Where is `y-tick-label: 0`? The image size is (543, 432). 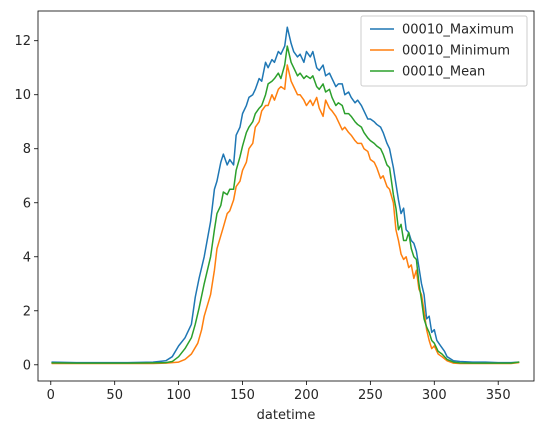 y-tick-label: 0 is located at coordinates (27, 365).